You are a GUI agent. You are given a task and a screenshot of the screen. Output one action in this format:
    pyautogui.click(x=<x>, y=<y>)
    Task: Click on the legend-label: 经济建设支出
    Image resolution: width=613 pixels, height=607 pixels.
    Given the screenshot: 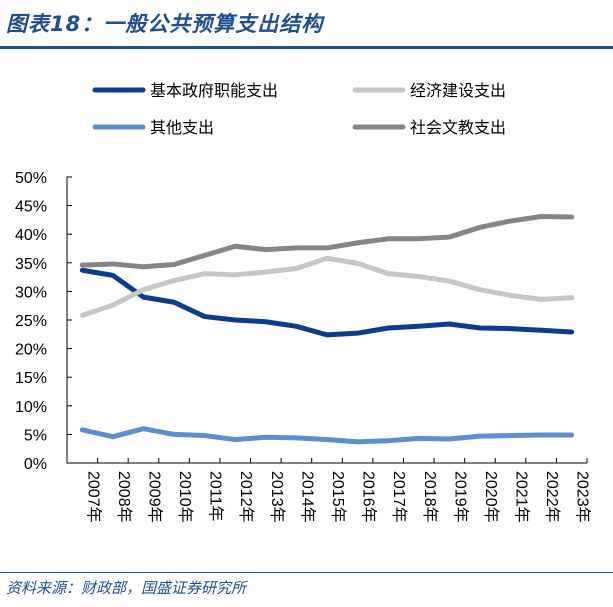 What is the action you would take?
    pyautogui.click(x=458, y=90)
    